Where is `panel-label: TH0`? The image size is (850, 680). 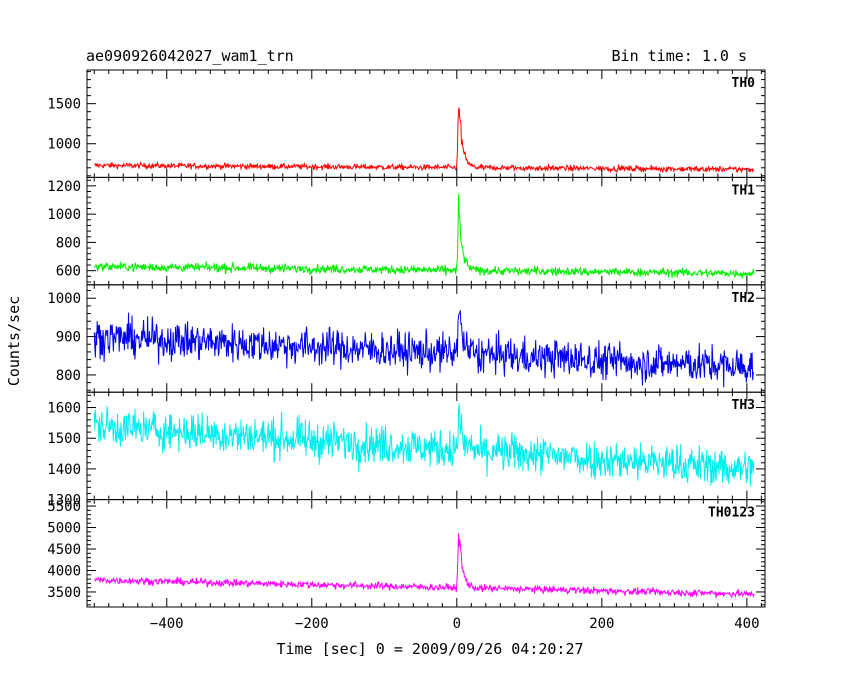 panel-label: TH0 is located at coordinates (744, 83).